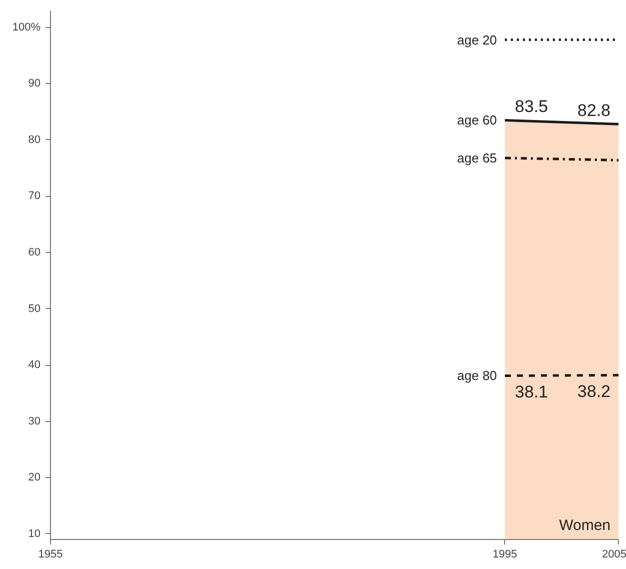 The width and height of the screenshot is (626, 569). I want to click on y-tick-label: 90, so click(34, 84).